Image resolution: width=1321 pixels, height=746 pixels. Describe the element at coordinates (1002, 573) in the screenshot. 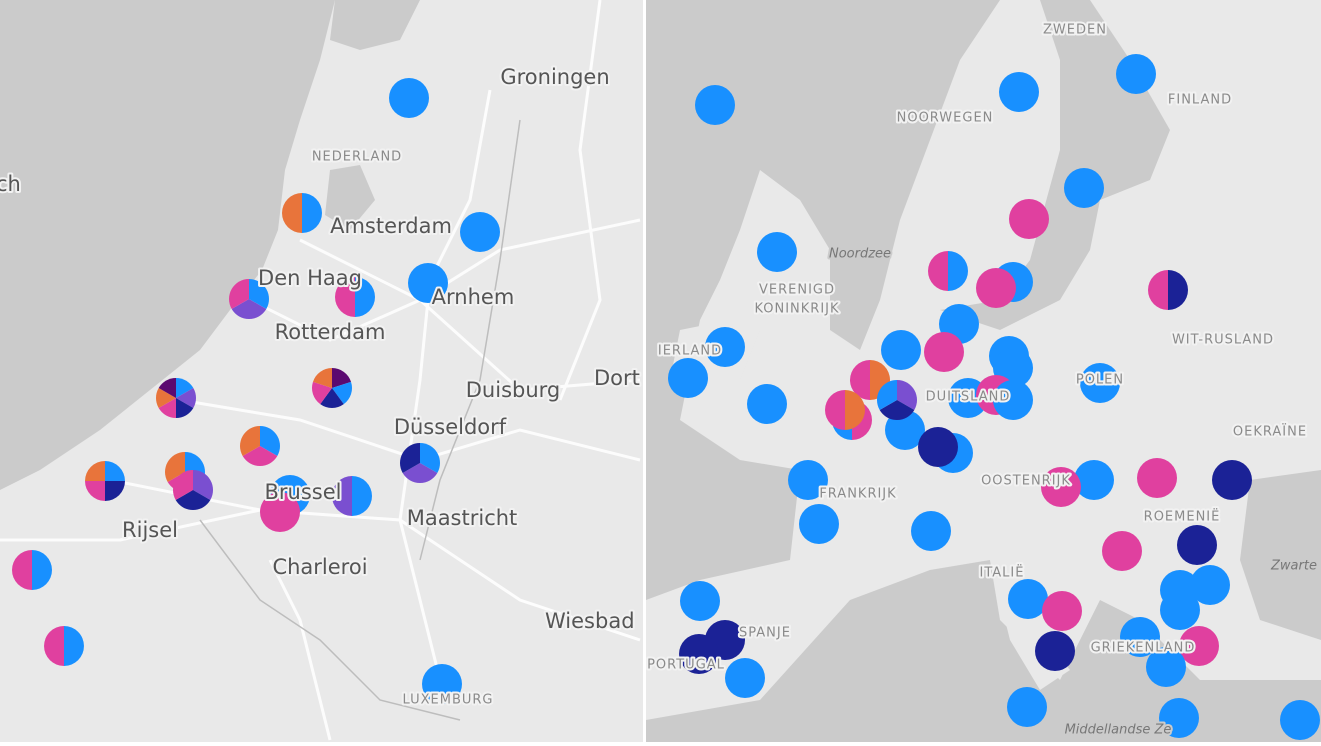

I see `country-label: ITALIË` at that location.